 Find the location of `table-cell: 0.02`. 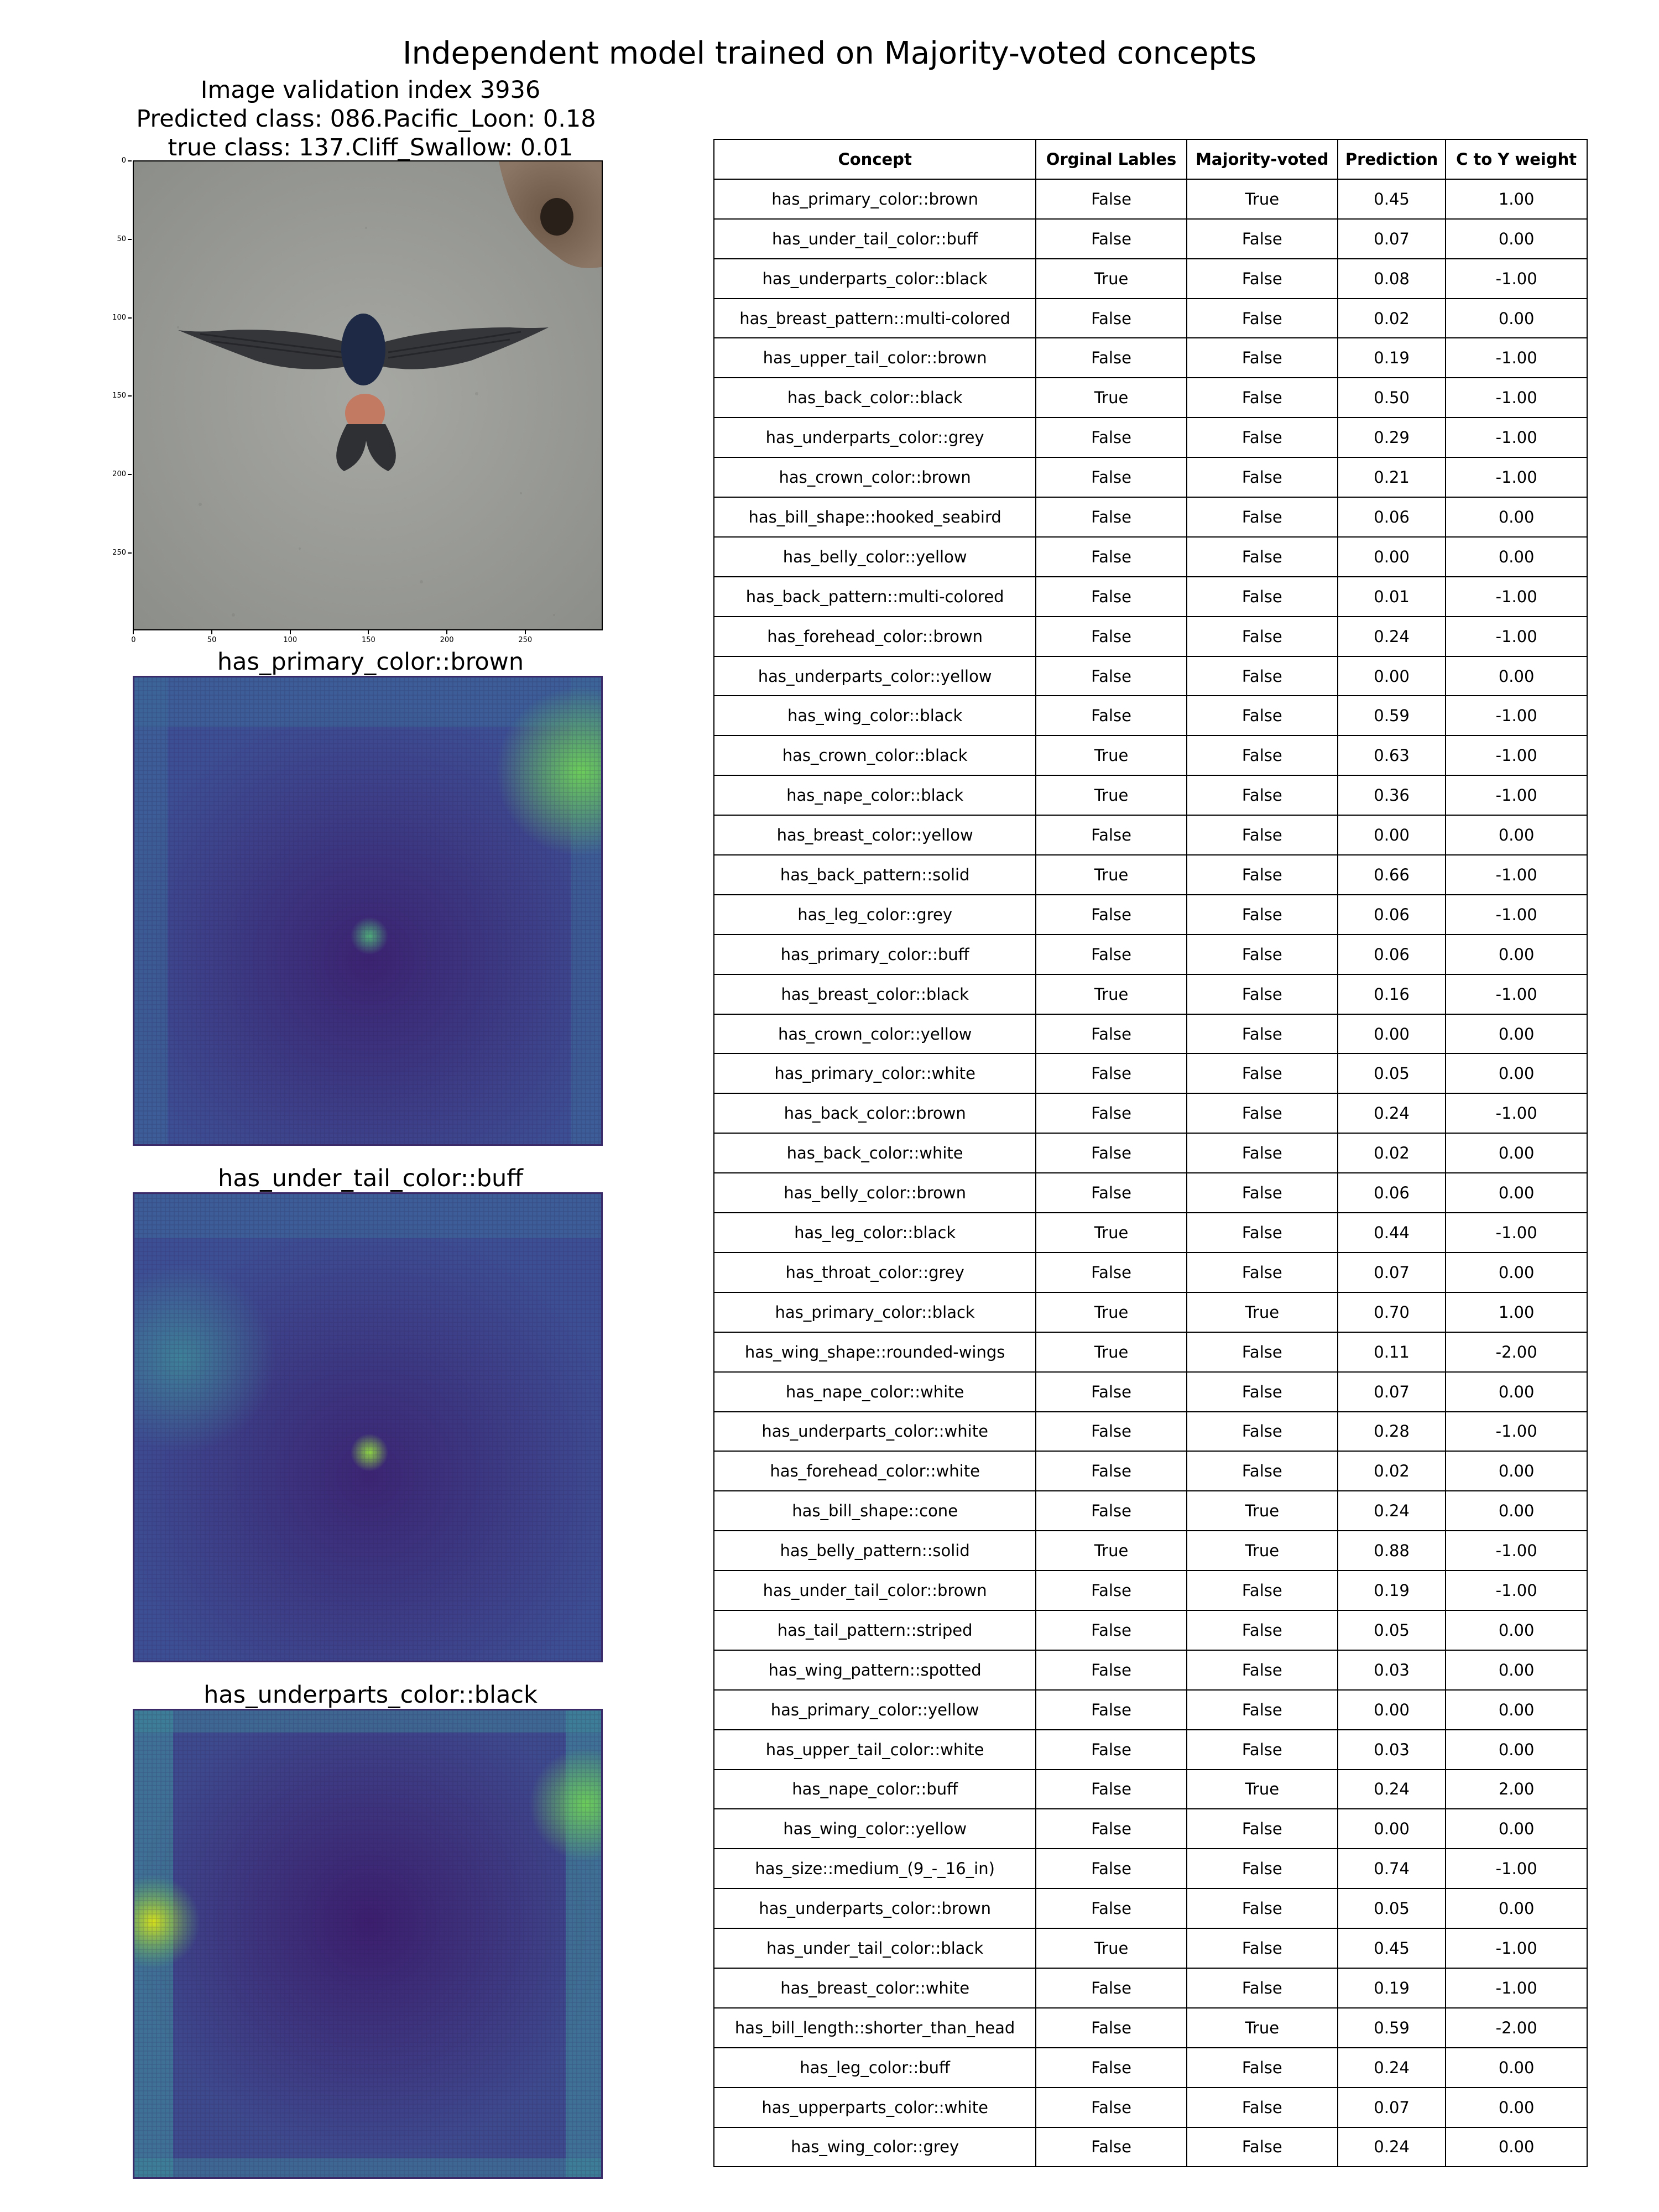

table-cell: 0.02 is located at coordinates (1392, 1472).